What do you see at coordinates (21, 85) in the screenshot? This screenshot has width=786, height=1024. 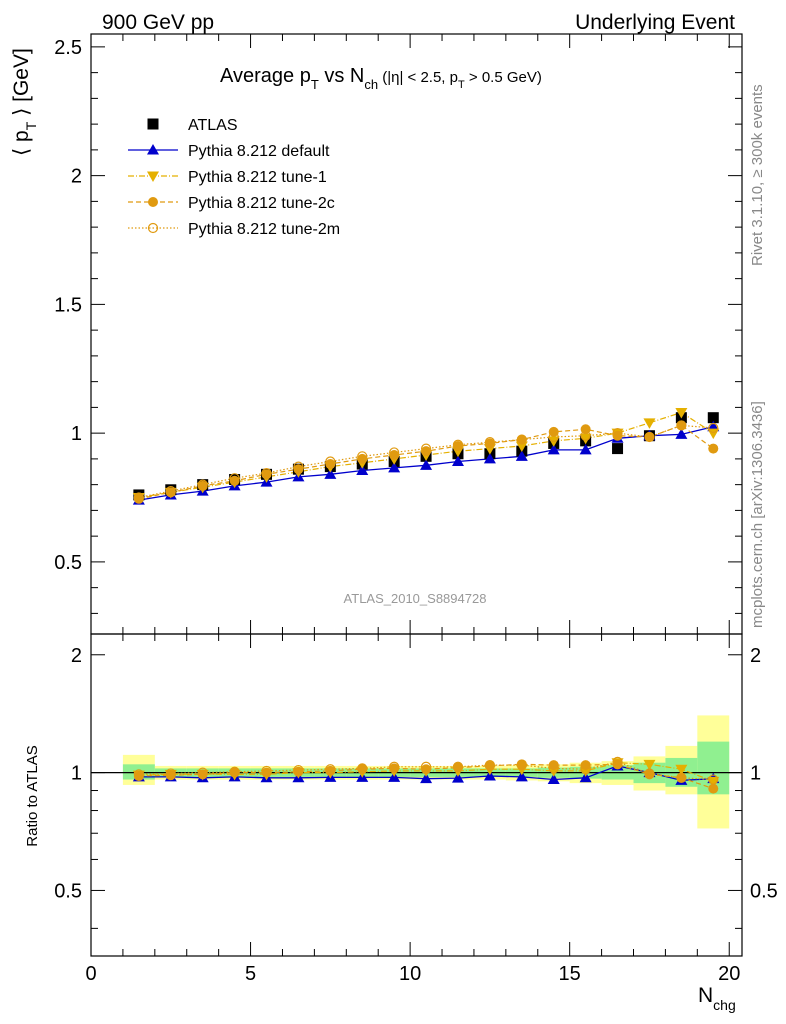 I see `ylabel-right: ⟩ [GeV]` at bounding box center [21, 85].